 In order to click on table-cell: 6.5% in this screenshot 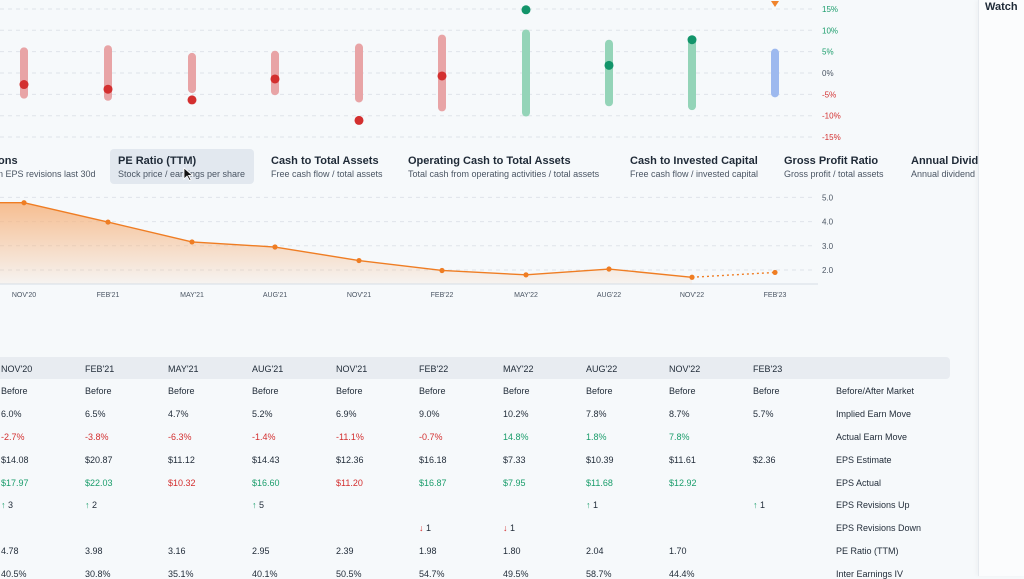, I will do `click(95, 414)`.